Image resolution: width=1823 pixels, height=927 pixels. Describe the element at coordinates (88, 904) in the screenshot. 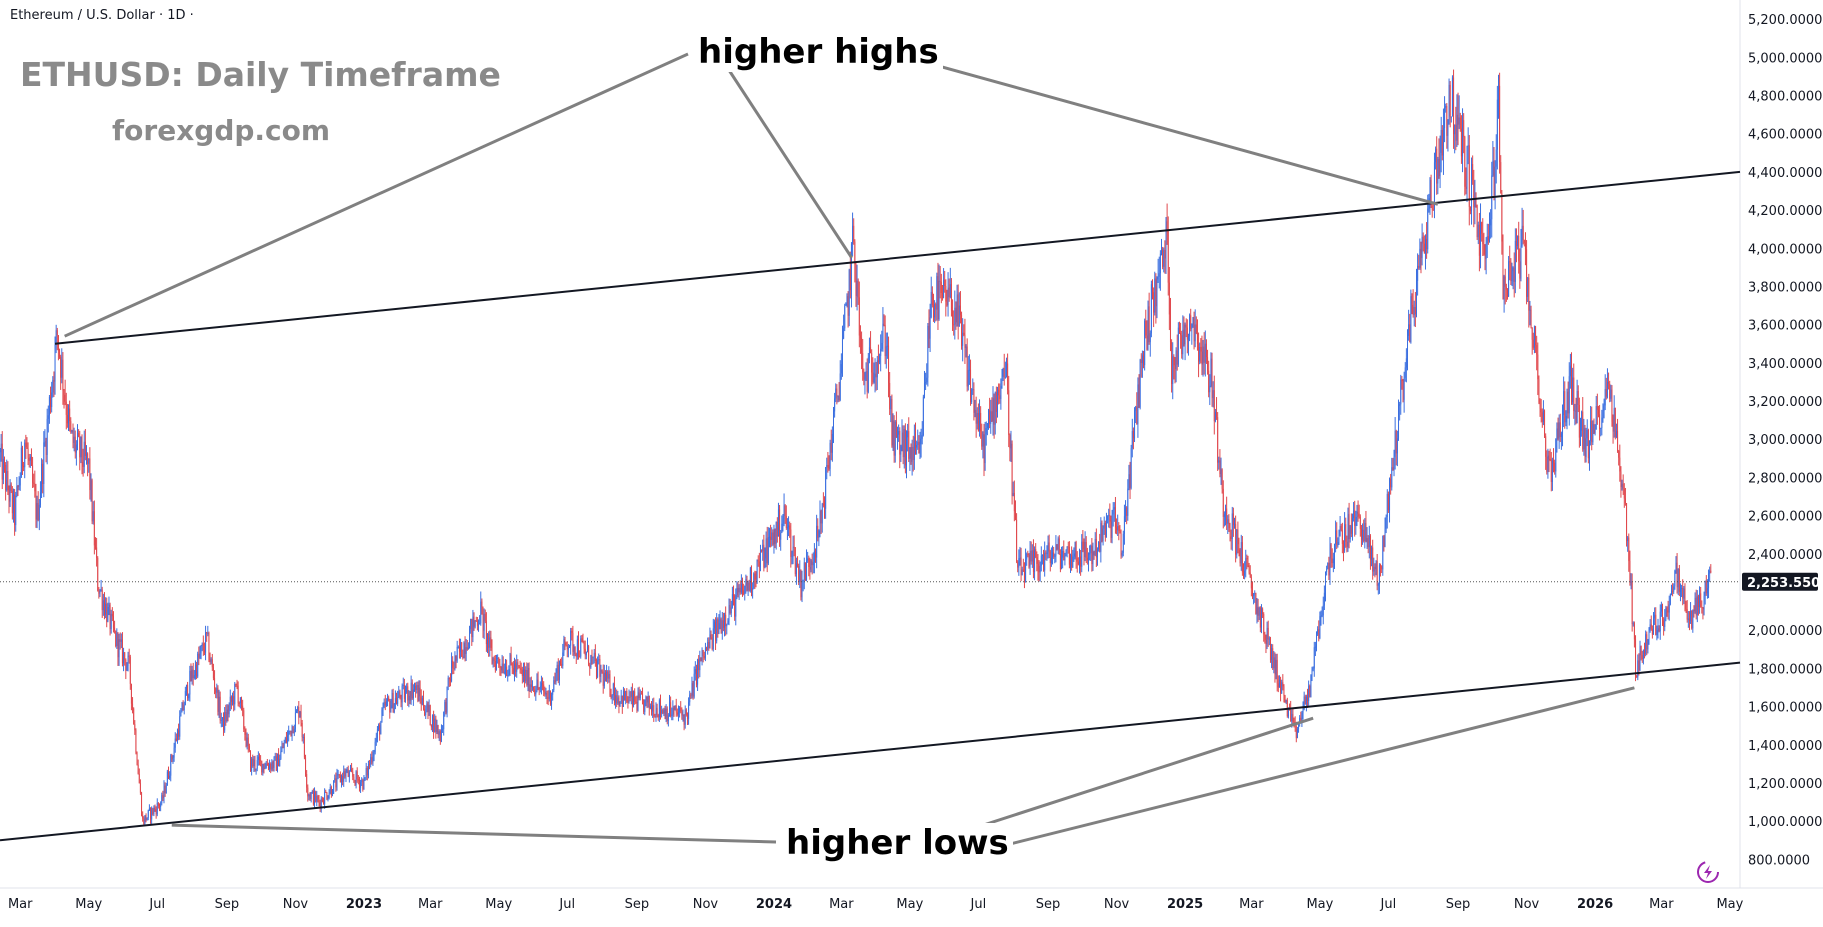

I see `x-tick-label: May` at that location.